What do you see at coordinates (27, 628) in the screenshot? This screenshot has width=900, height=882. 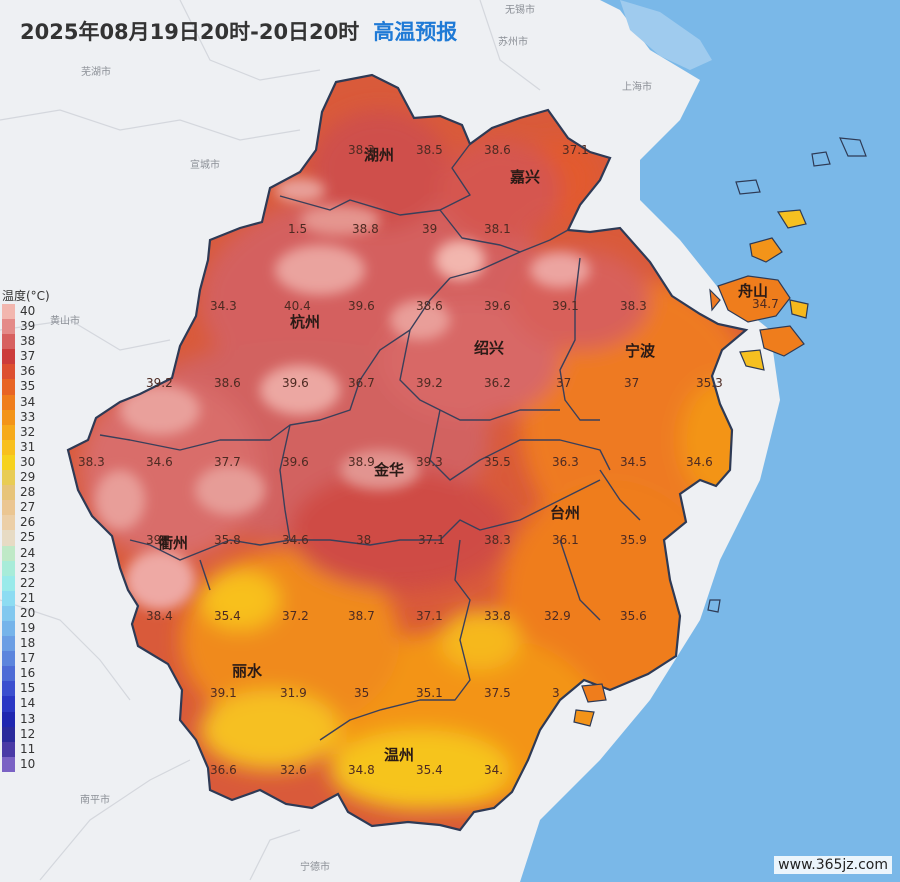 I see `legend-item: 19` at bounding box center [27, 628].